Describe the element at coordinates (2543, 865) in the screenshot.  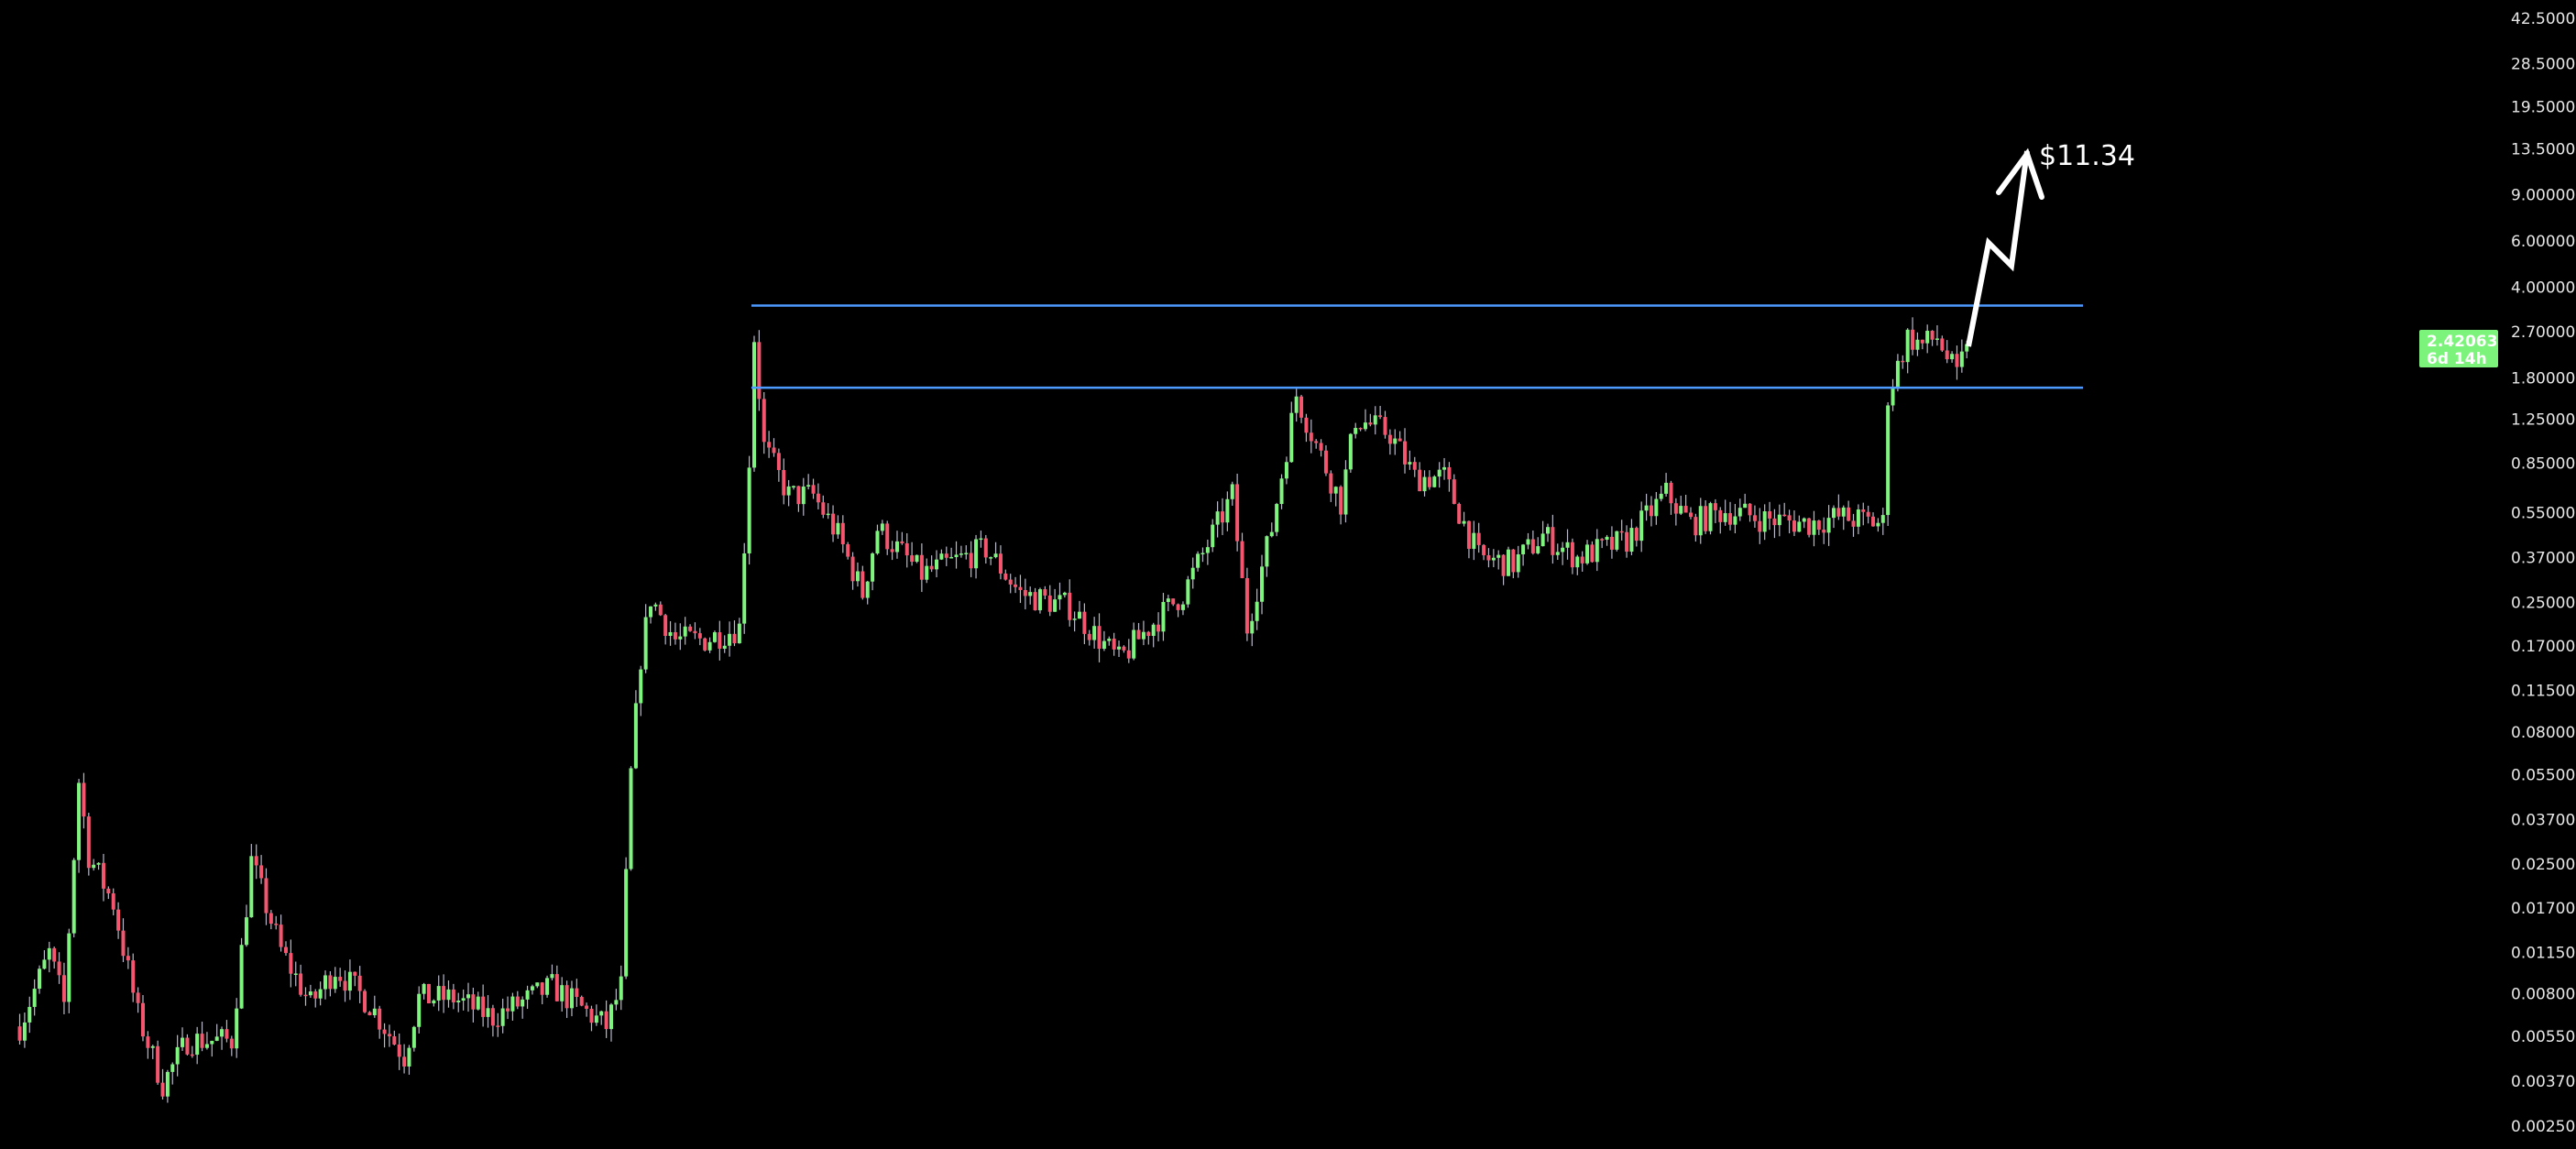
I see `y-tick-label: 0.02500` at that location.